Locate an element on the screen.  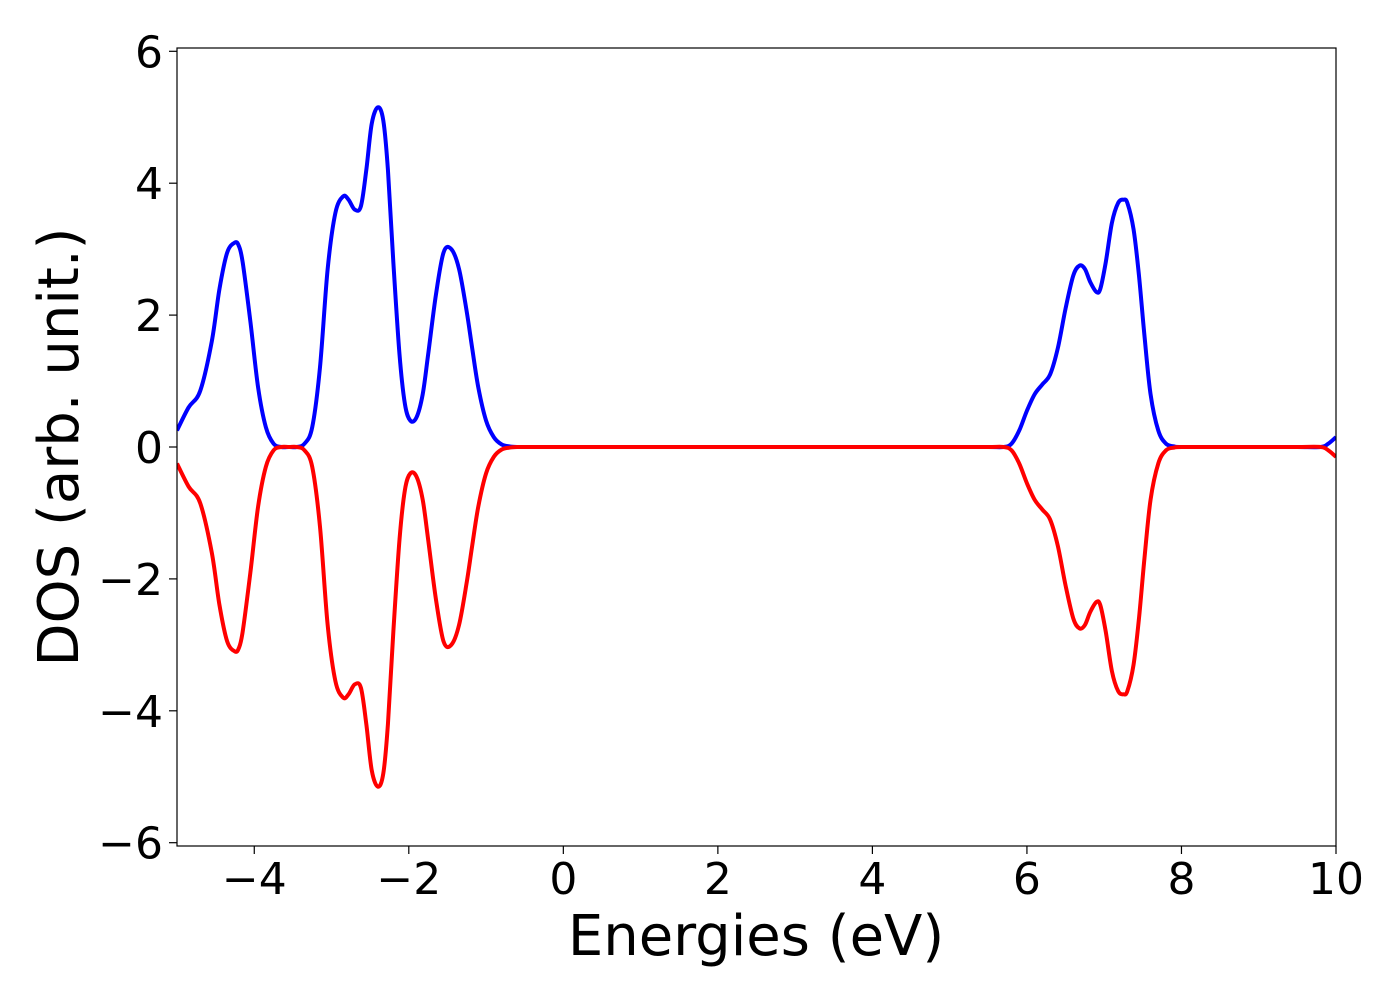
y-tick-label: −4 is located at coordinates (130, 712).